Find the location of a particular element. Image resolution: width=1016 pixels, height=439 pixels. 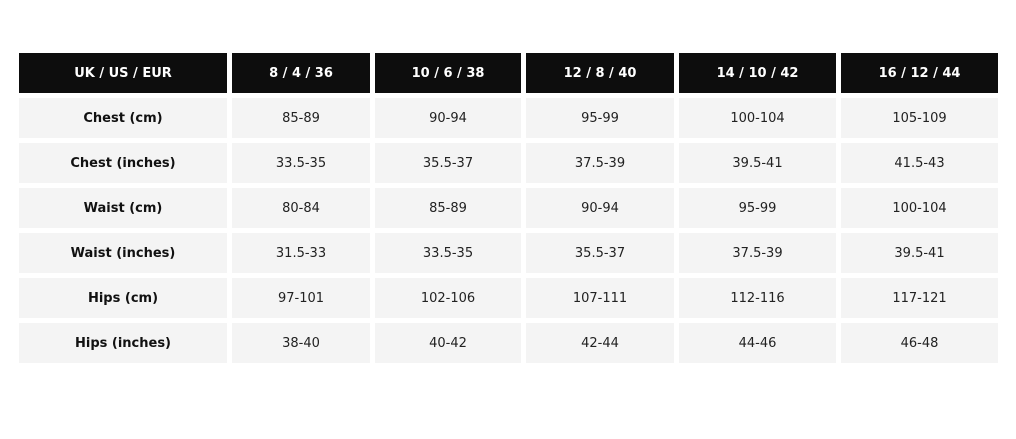

table-cell: 102-106 is located at coordinates (448, 298).